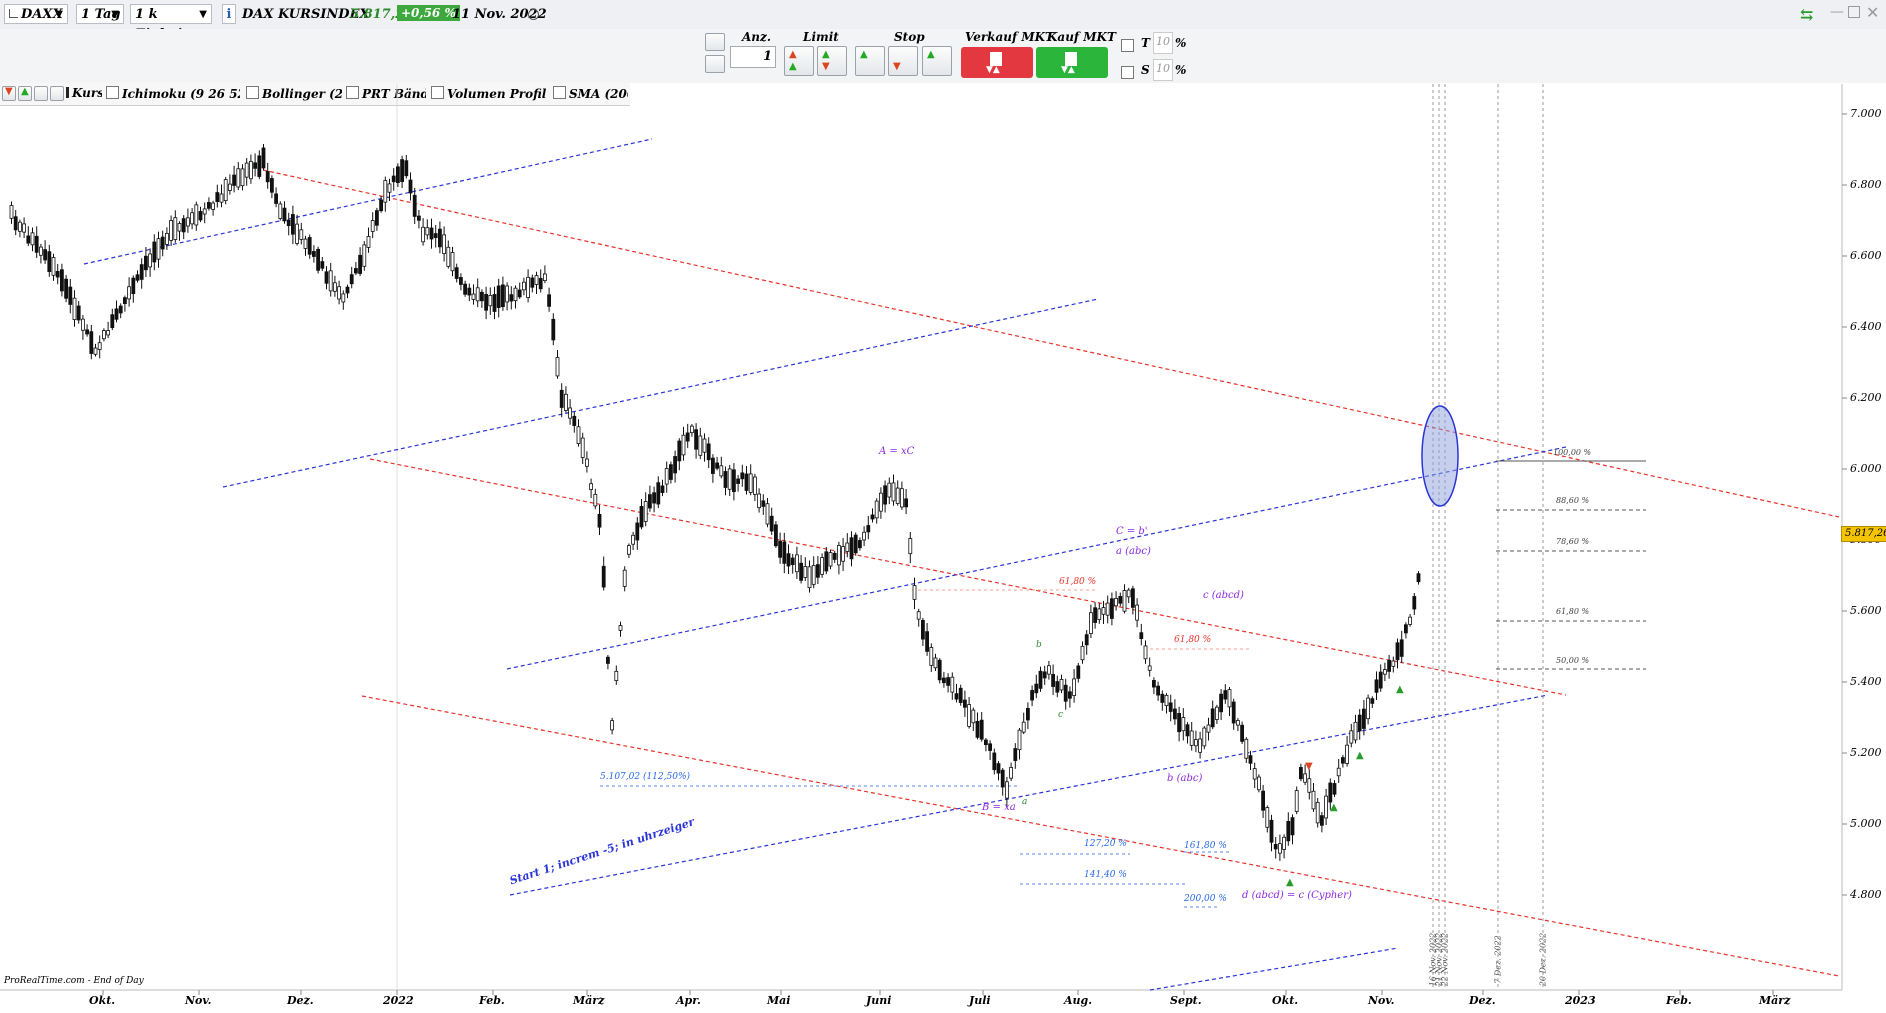  Describe the element at coordinates (799, 61) in the screenshot. I see `limit-buy-button: ▲ ▲` at that location.